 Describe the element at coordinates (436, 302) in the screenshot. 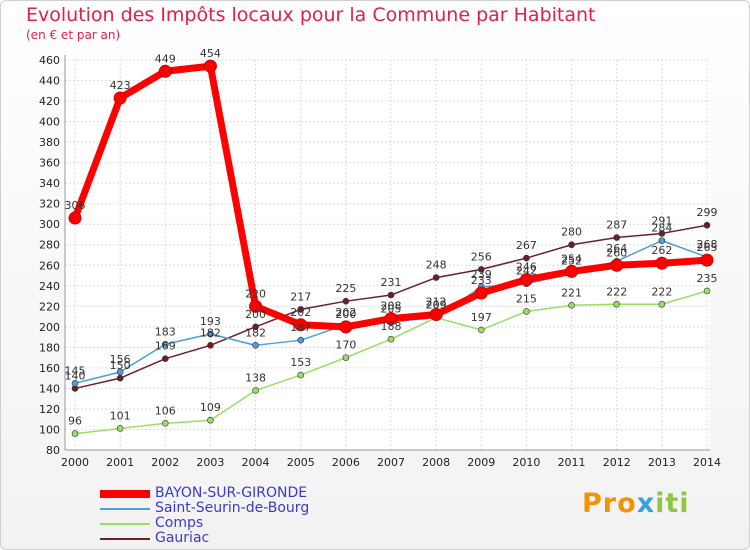

I see `data-label-bayon-sur-gironde: 212` at that location.